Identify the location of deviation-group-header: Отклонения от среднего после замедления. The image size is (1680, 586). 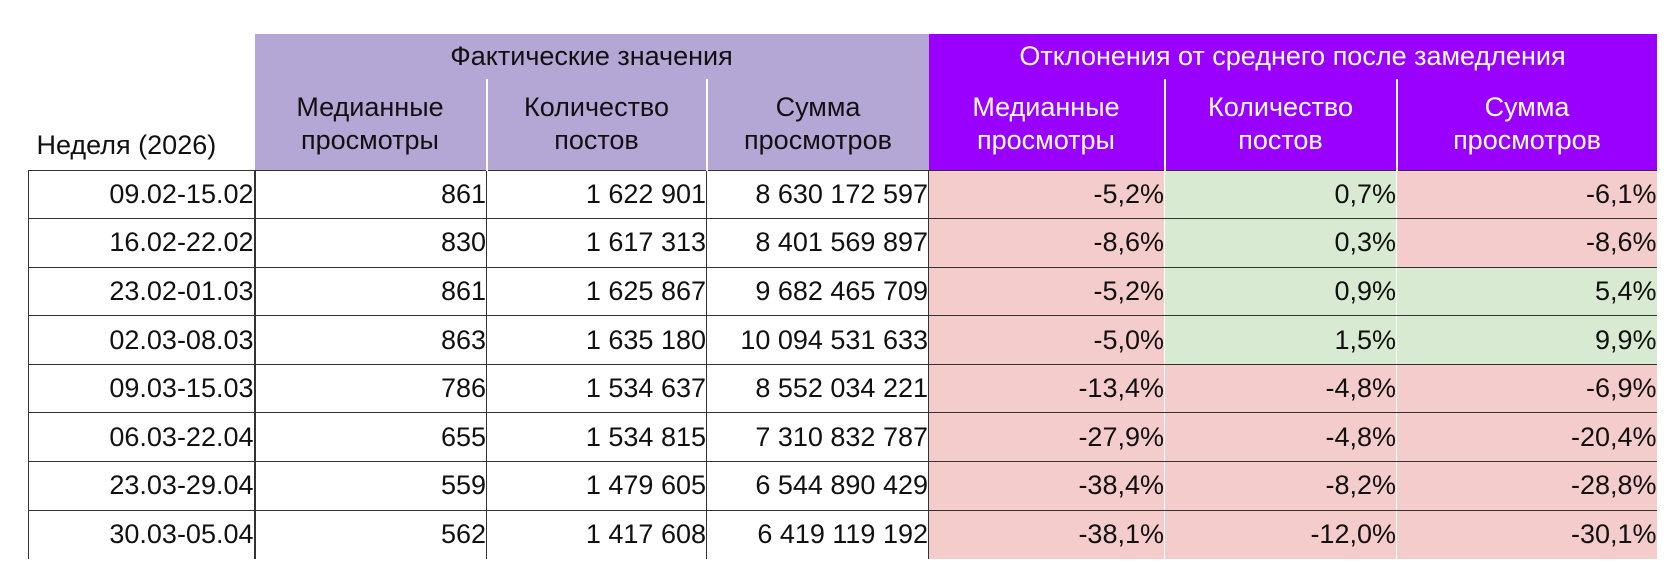
(1292, 56).